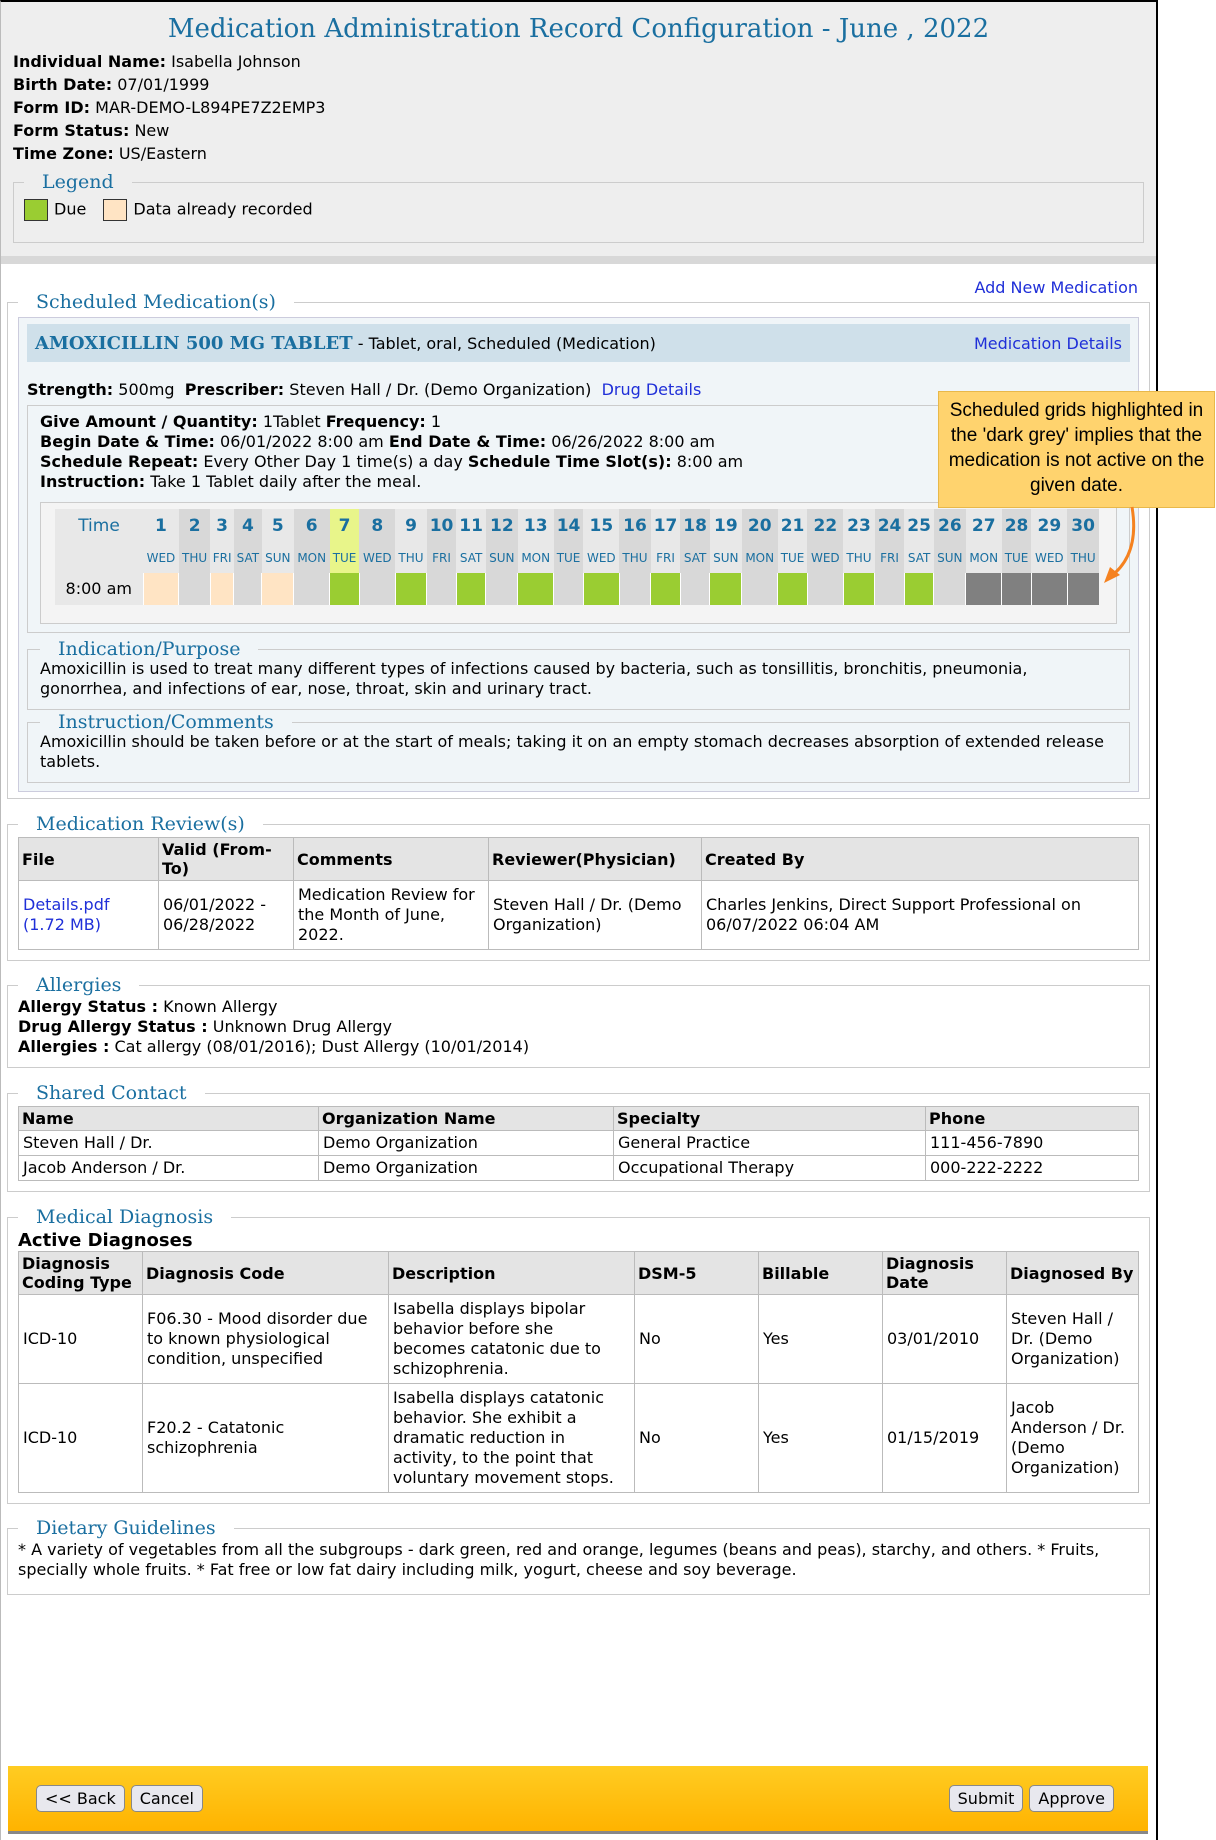 This screenshot has width=1216, height=1840. I want to click on column-header: Diagnosis Code, so click(265, 1273).